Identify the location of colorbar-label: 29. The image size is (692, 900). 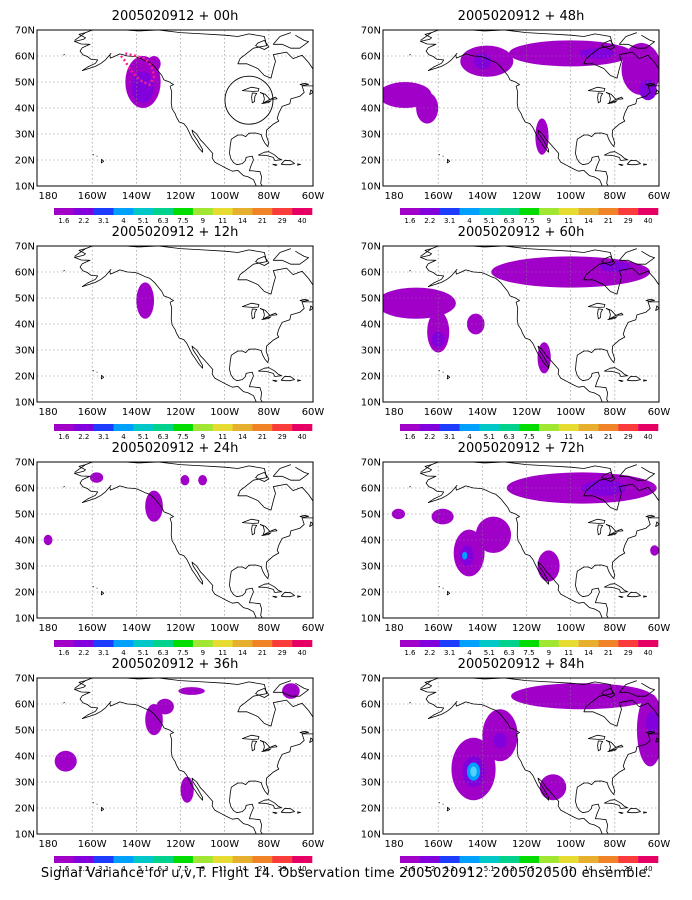
(628, 653).